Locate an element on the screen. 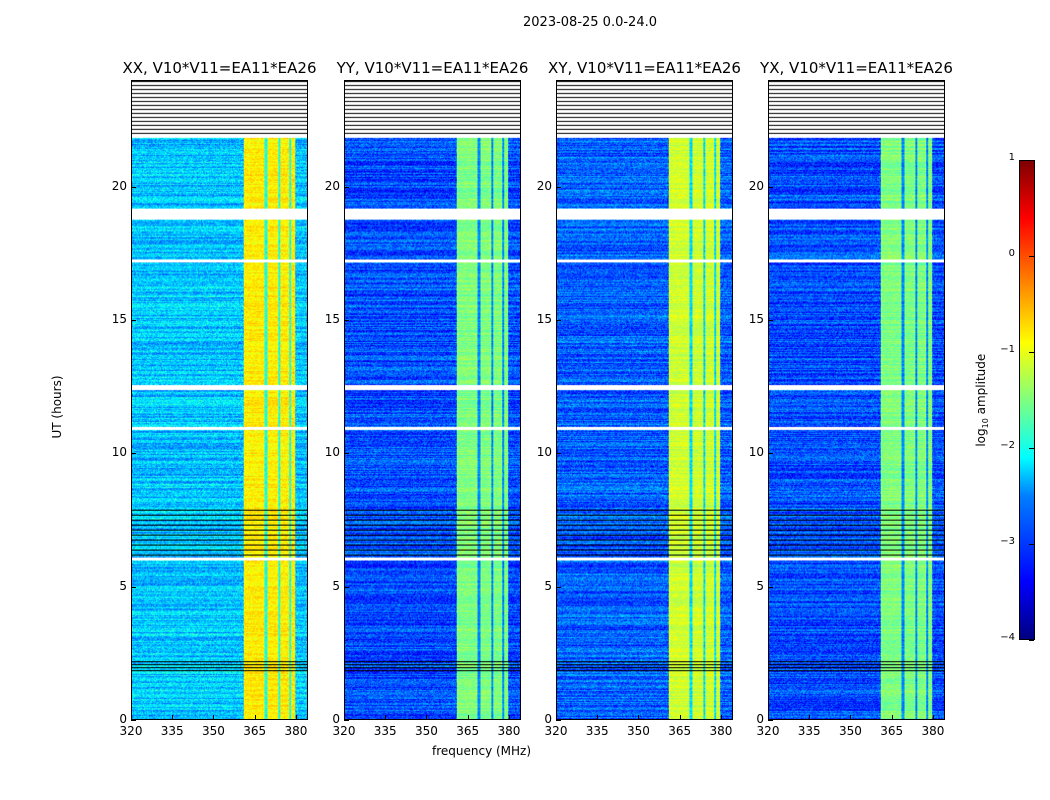 This screenshot has height=800, width=1050. x-axis-label: frequency (MHz) is located at coordinates (482, 751).